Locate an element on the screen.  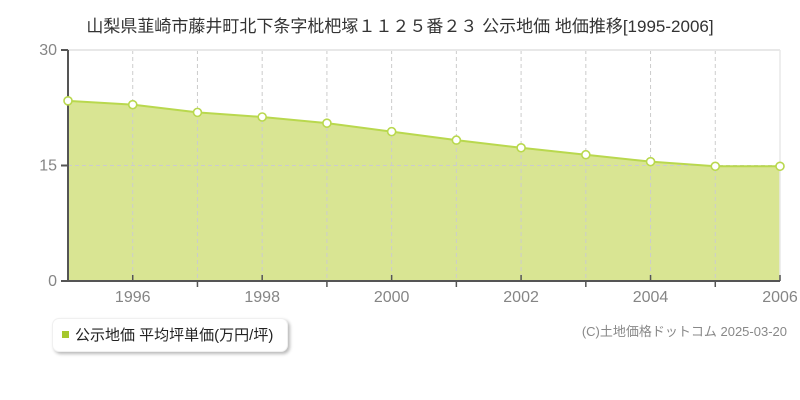
x-tick-label: 2006 is located at coordinates (780, 297).